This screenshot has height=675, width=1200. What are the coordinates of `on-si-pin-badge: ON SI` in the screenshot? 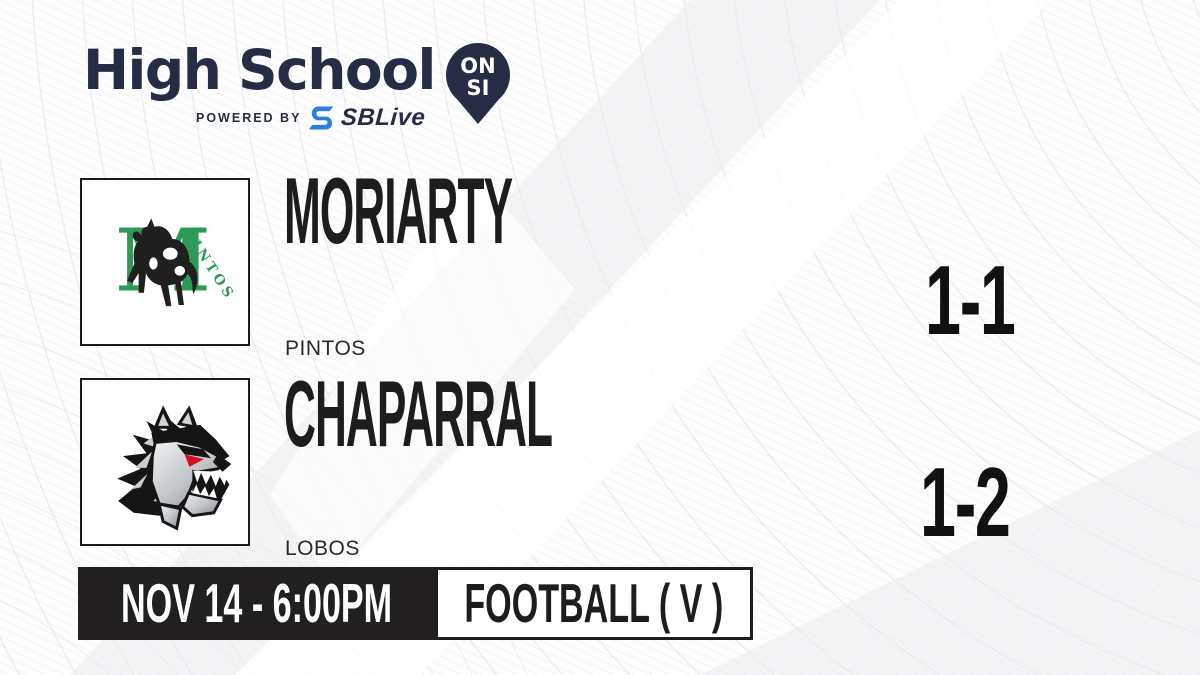 It's located at (477, 83).